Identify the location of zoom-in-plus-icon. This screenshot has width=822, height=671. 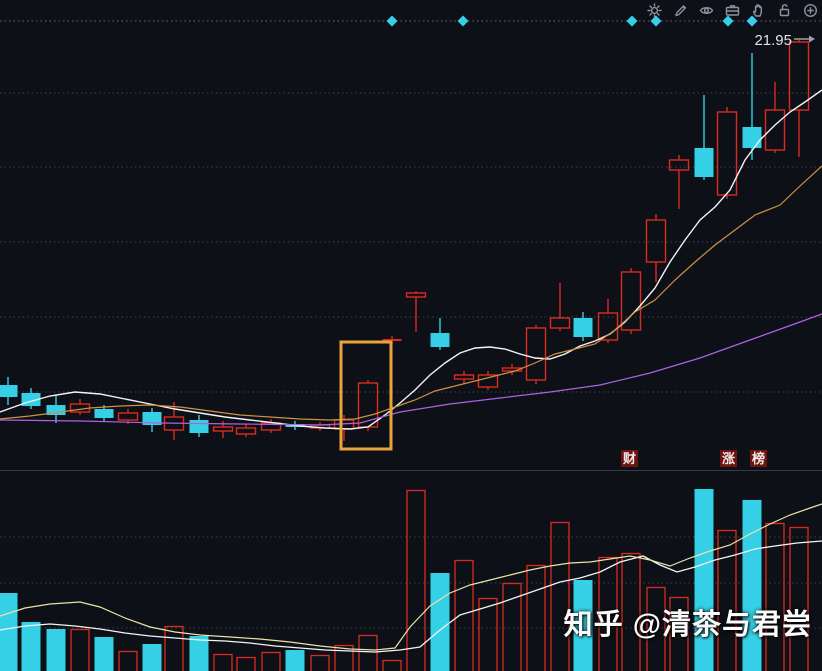
(810, 10).